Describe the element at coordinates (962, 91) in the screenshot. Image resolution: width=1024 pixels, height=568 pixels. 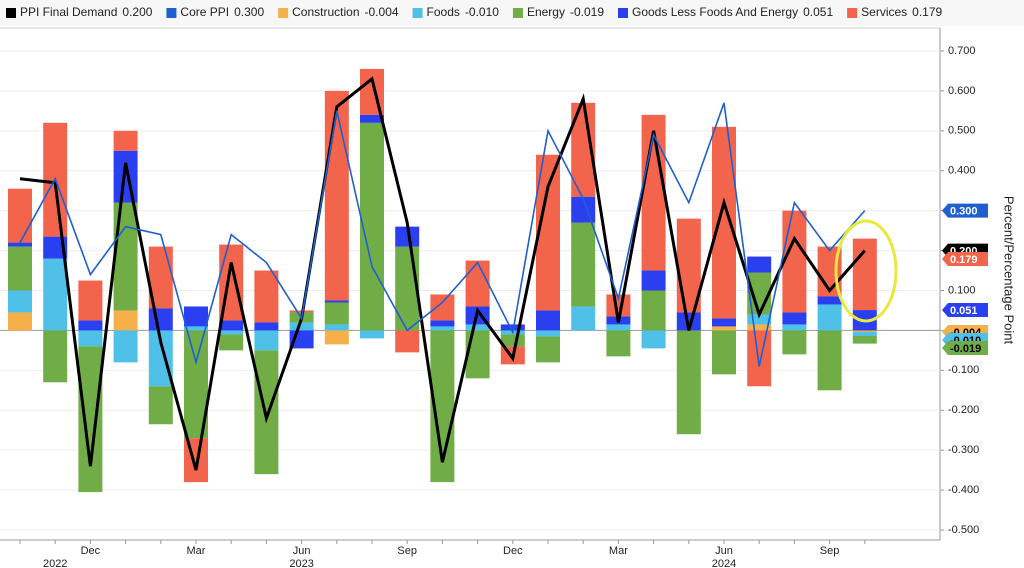
I see `y-tick-label: 0.600` at that location.